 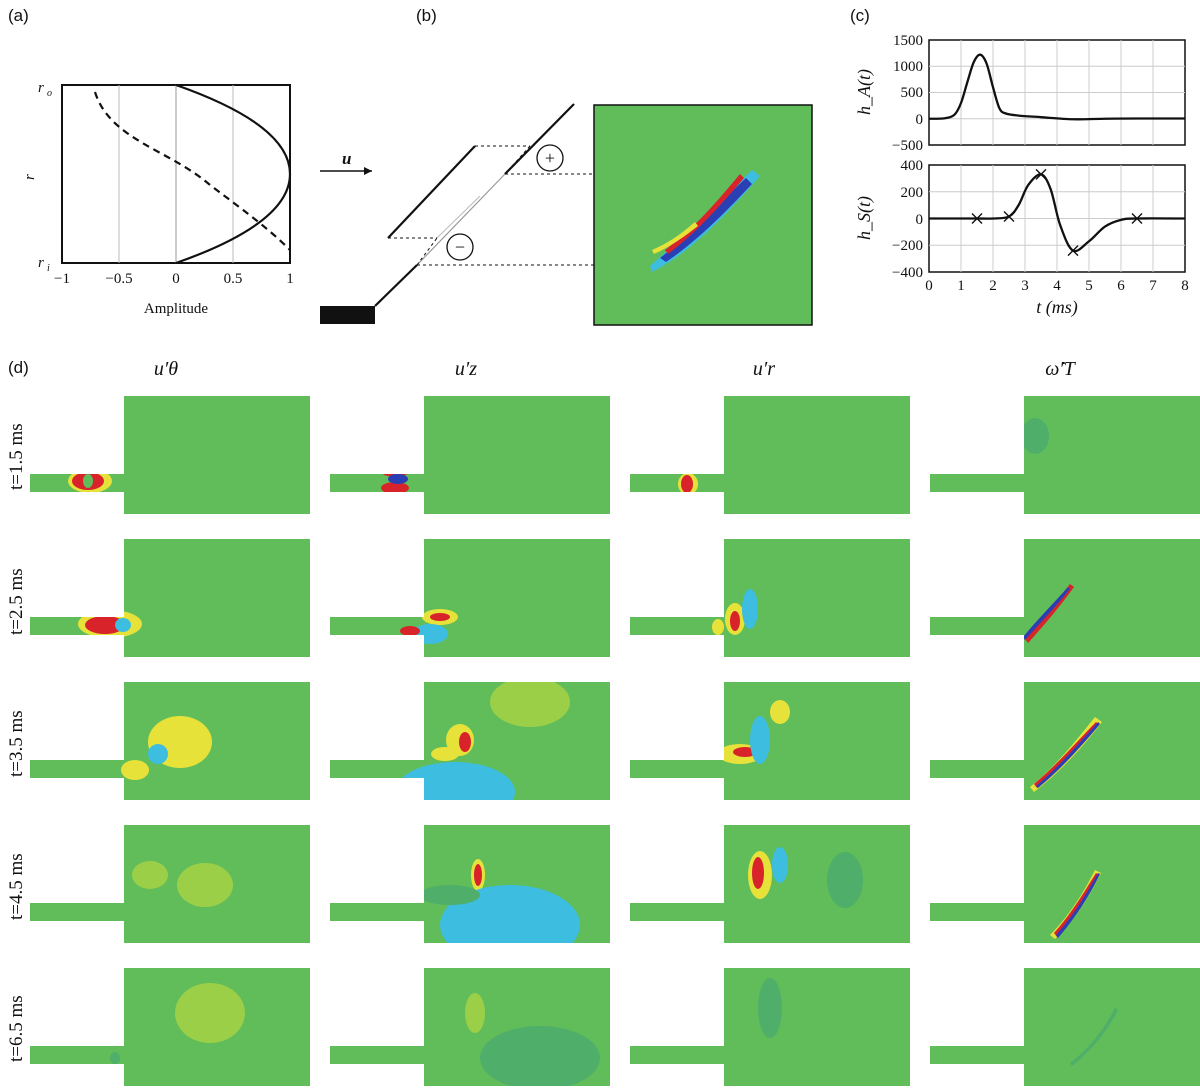 What do you see at coordinates (18, 367) in the screenshot?
I see `panel-d-label: (d)` at bounding box center [18, 367].